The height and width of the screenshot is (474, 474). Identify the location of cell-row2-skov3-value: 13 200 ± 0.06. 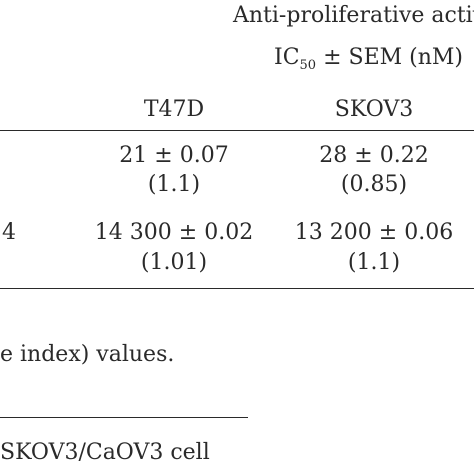
(374, 232).